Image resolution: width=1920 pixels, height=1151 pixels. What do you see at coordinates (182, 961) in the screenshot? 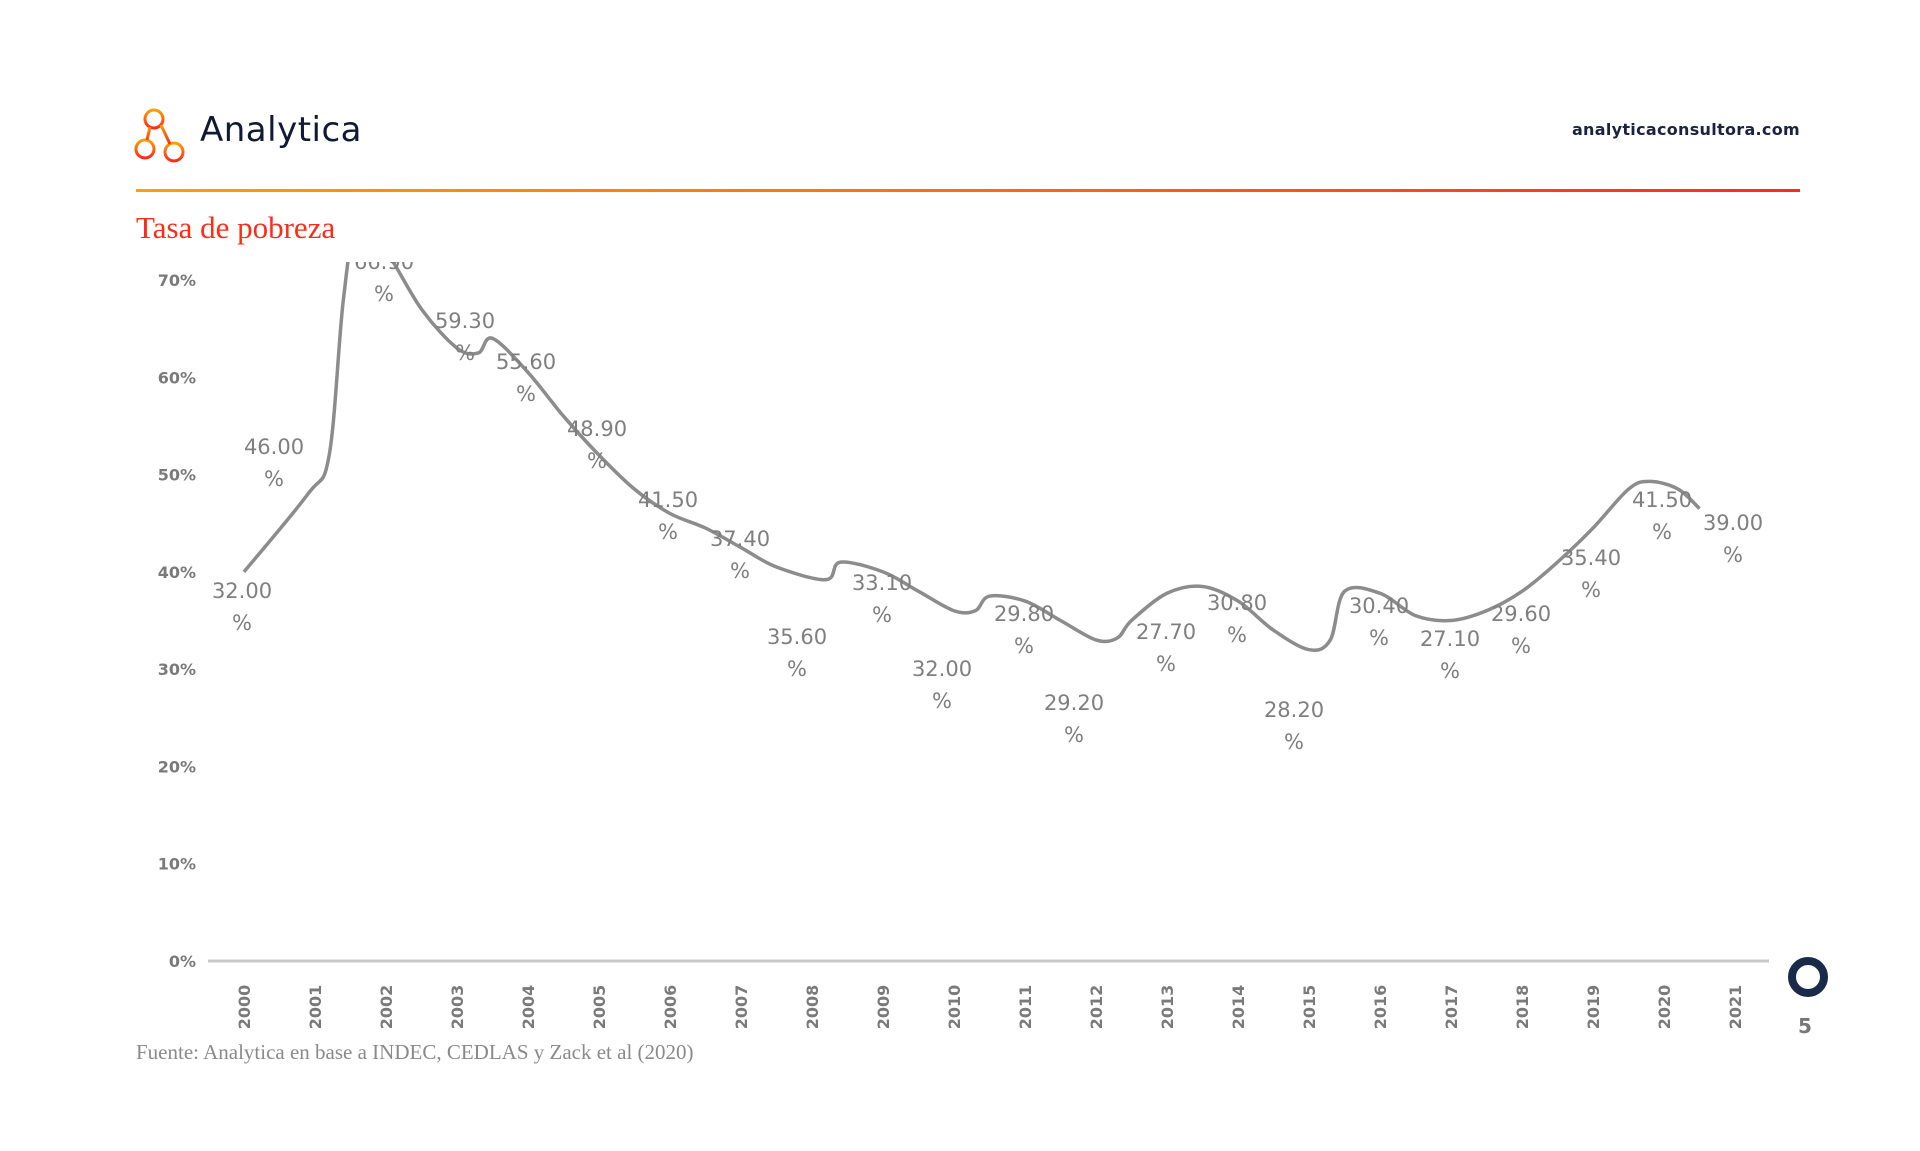
I see `y-tick-label: 0%` at bounding box center [182, 961].